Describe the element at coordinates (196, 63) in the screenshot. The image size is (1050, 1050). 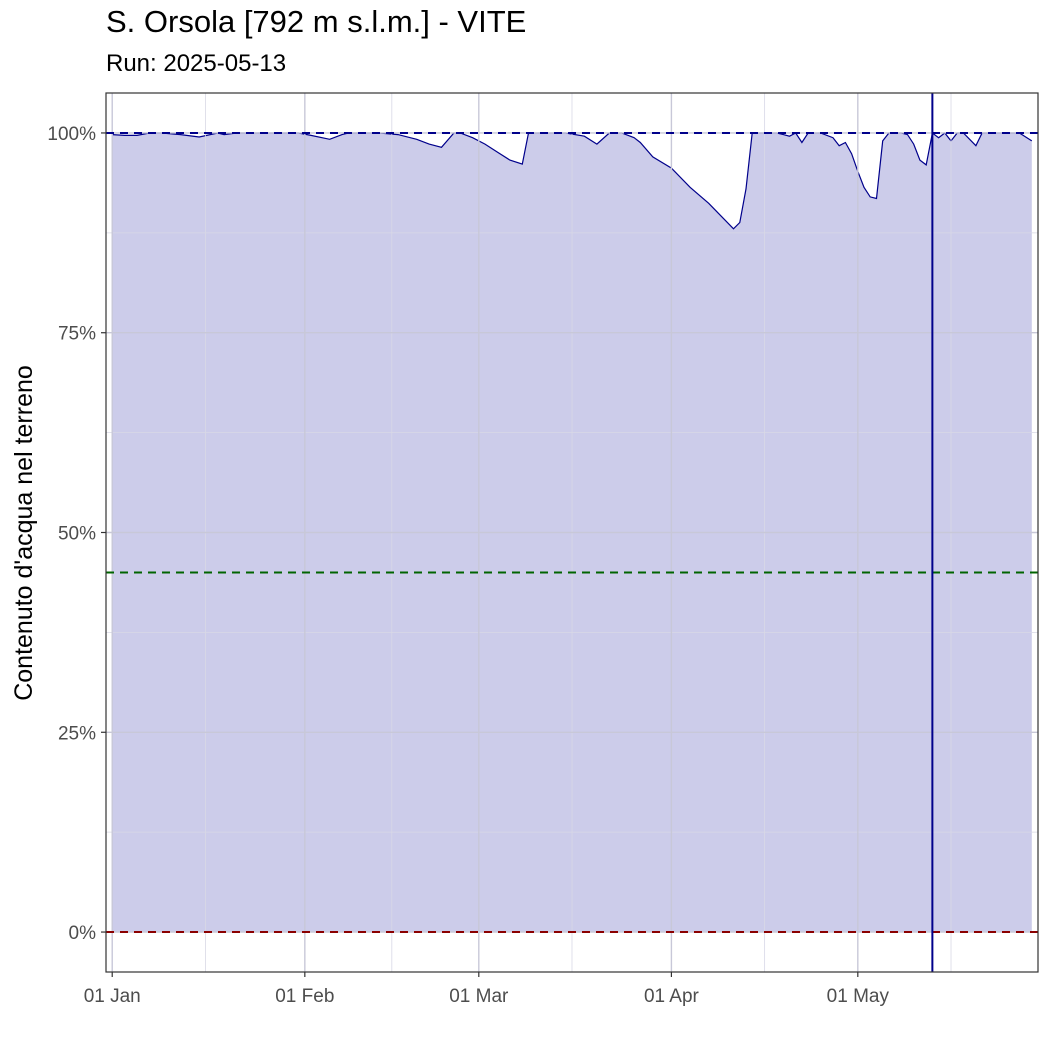
I see `chart-subtitle: Run: 2025-05-13` at that location.